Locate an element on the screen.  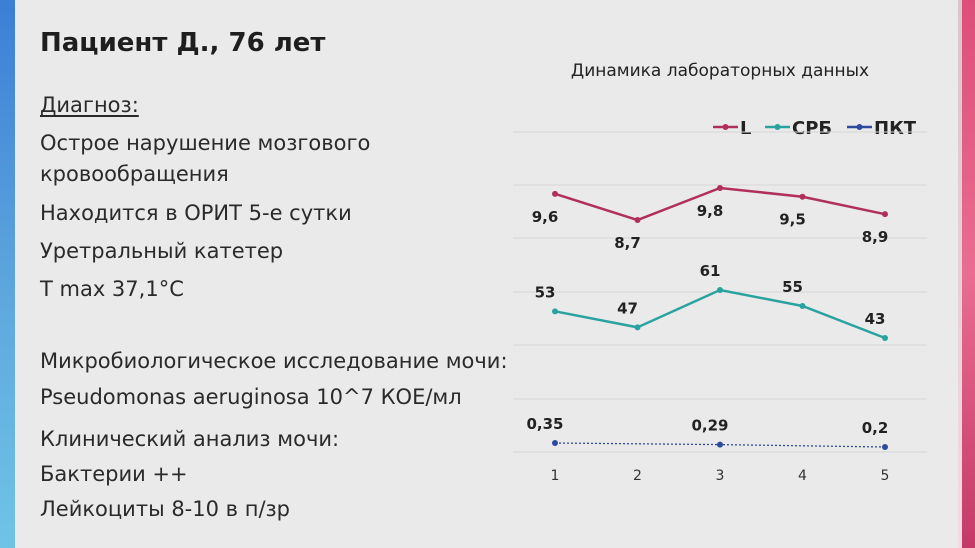
slide-title: Пациент Д., 76 лет is located at coordinates (183, 43).